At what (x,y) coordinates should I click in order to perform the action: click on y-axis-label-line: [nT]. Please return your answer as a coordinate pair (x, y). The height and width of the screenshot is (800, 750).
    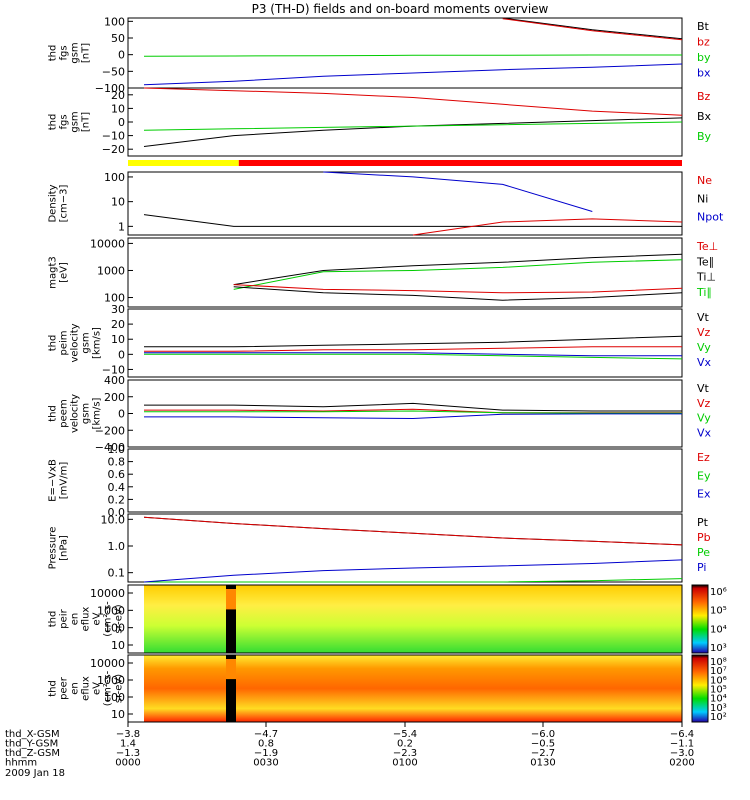
    Looking at the image, I should click on (86, 122).